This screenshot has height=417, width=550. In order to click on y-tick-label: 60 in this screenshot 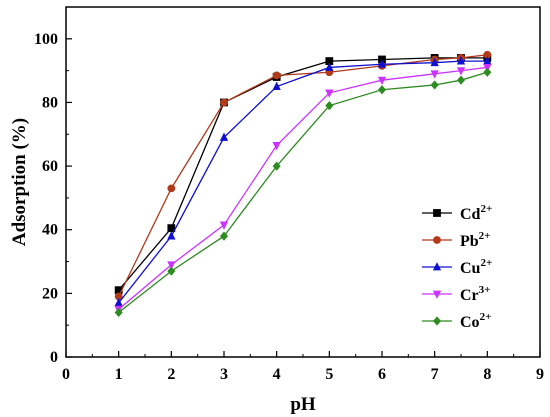, I will do `click(50, 166)`.